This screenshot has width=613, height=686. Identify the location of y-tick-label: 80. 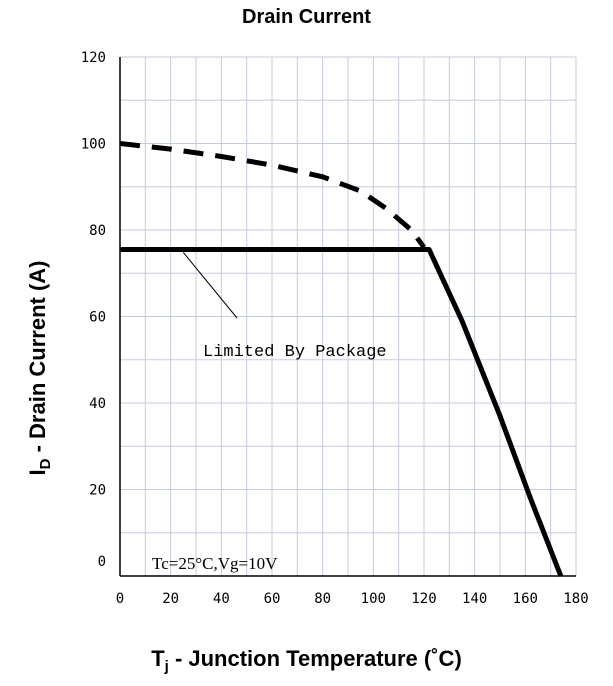
(97, 231).